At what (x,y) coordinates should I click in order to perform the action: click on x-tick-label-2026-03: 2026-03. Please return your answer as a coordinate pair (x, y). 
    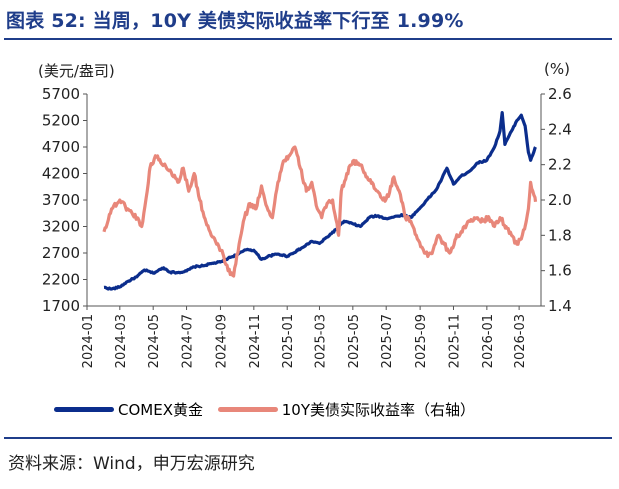
    Looking at the image, I should click on (520, 341).